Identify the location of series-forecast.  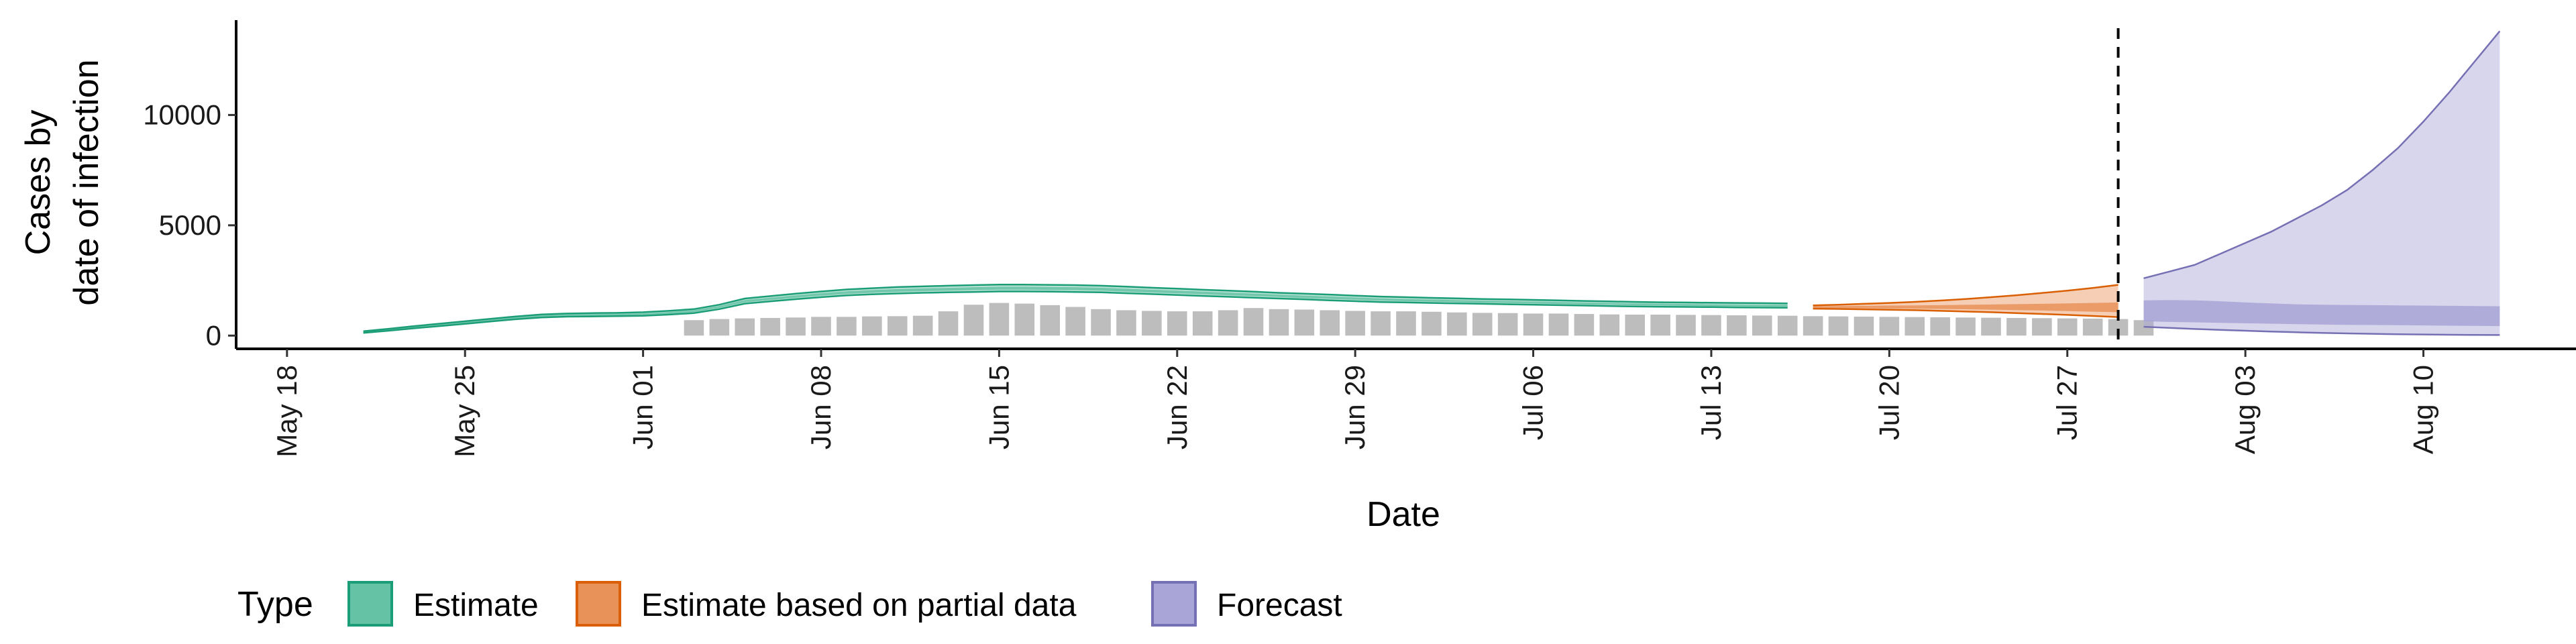
(2322, 183).